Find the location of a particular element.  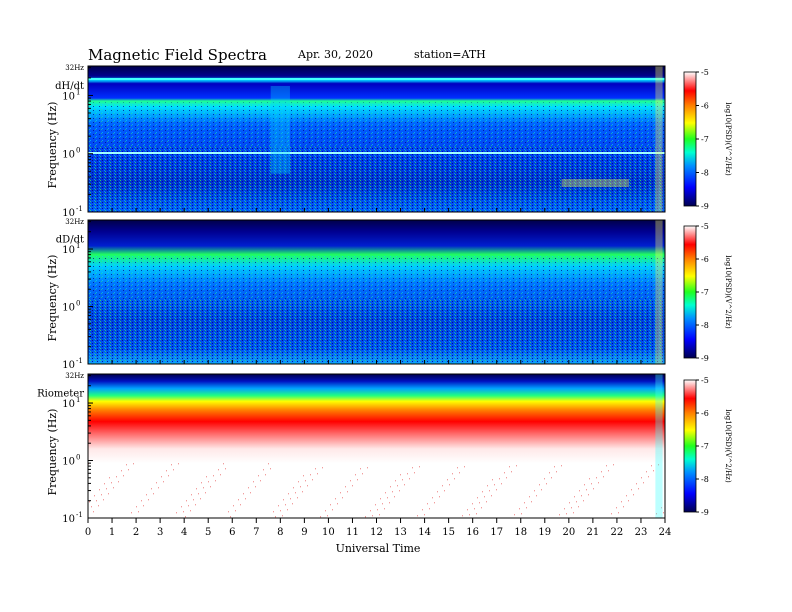

colorbar-scale is located at coordinates (690, 446).